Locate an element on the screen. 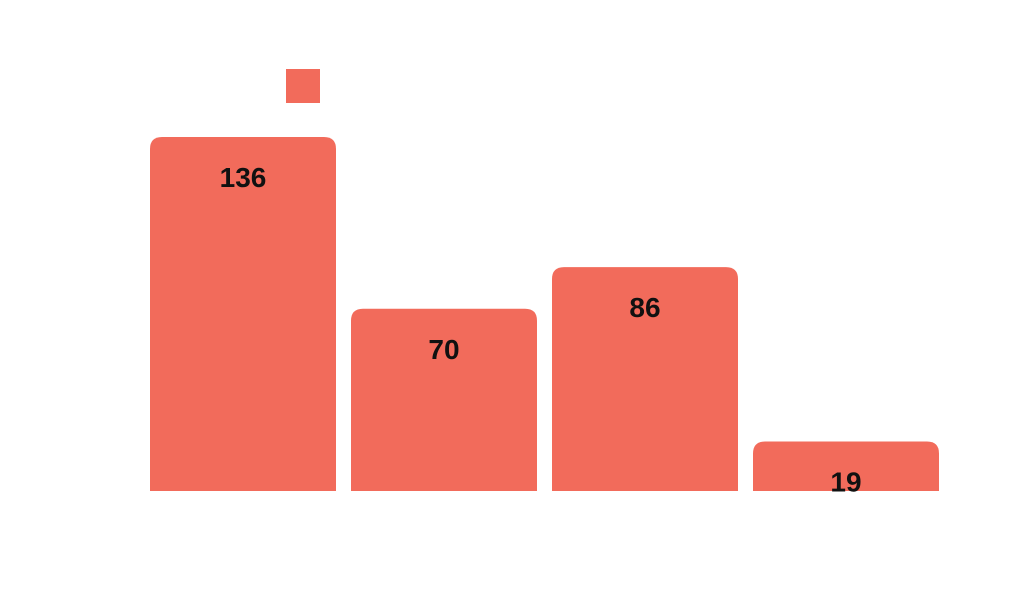  bar-value-label-1: 136 is located at coordinates (243, 177).